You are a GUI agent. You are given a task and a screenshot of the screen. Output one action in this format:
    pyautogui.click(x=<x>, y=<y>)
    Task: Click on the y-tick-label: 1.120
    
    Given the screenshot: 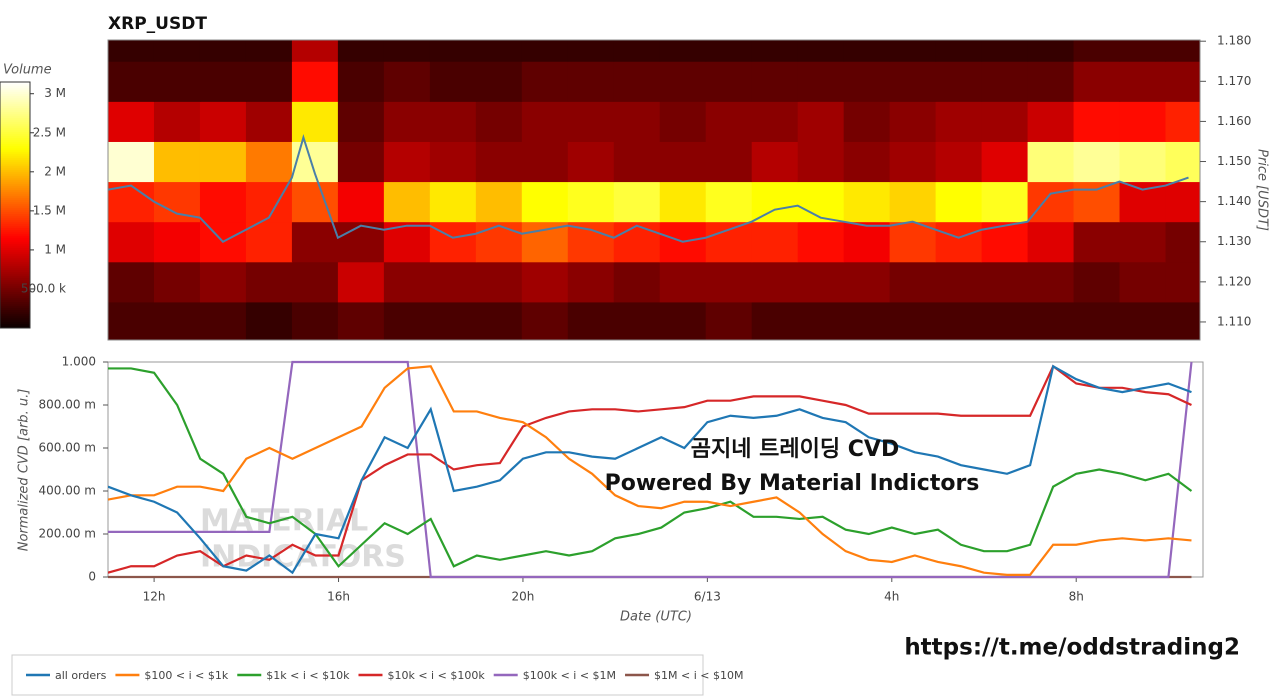 What is the action you would take?
    pyautogui.click(x=1234, y=281)
    